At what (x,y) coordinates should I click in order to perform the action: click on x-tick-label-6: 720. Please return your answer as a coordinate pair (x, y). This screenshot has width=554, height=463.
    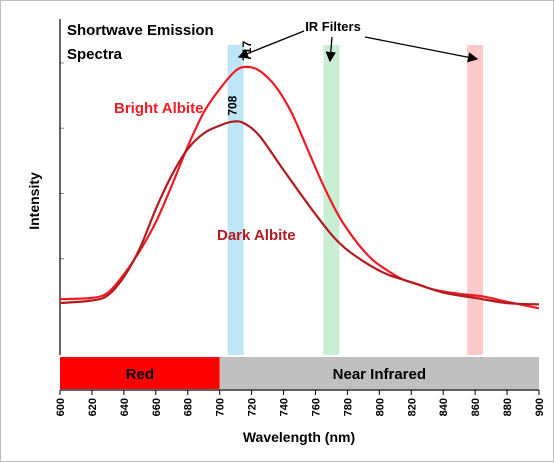
    Looking at the image, I should click on (253, 407).